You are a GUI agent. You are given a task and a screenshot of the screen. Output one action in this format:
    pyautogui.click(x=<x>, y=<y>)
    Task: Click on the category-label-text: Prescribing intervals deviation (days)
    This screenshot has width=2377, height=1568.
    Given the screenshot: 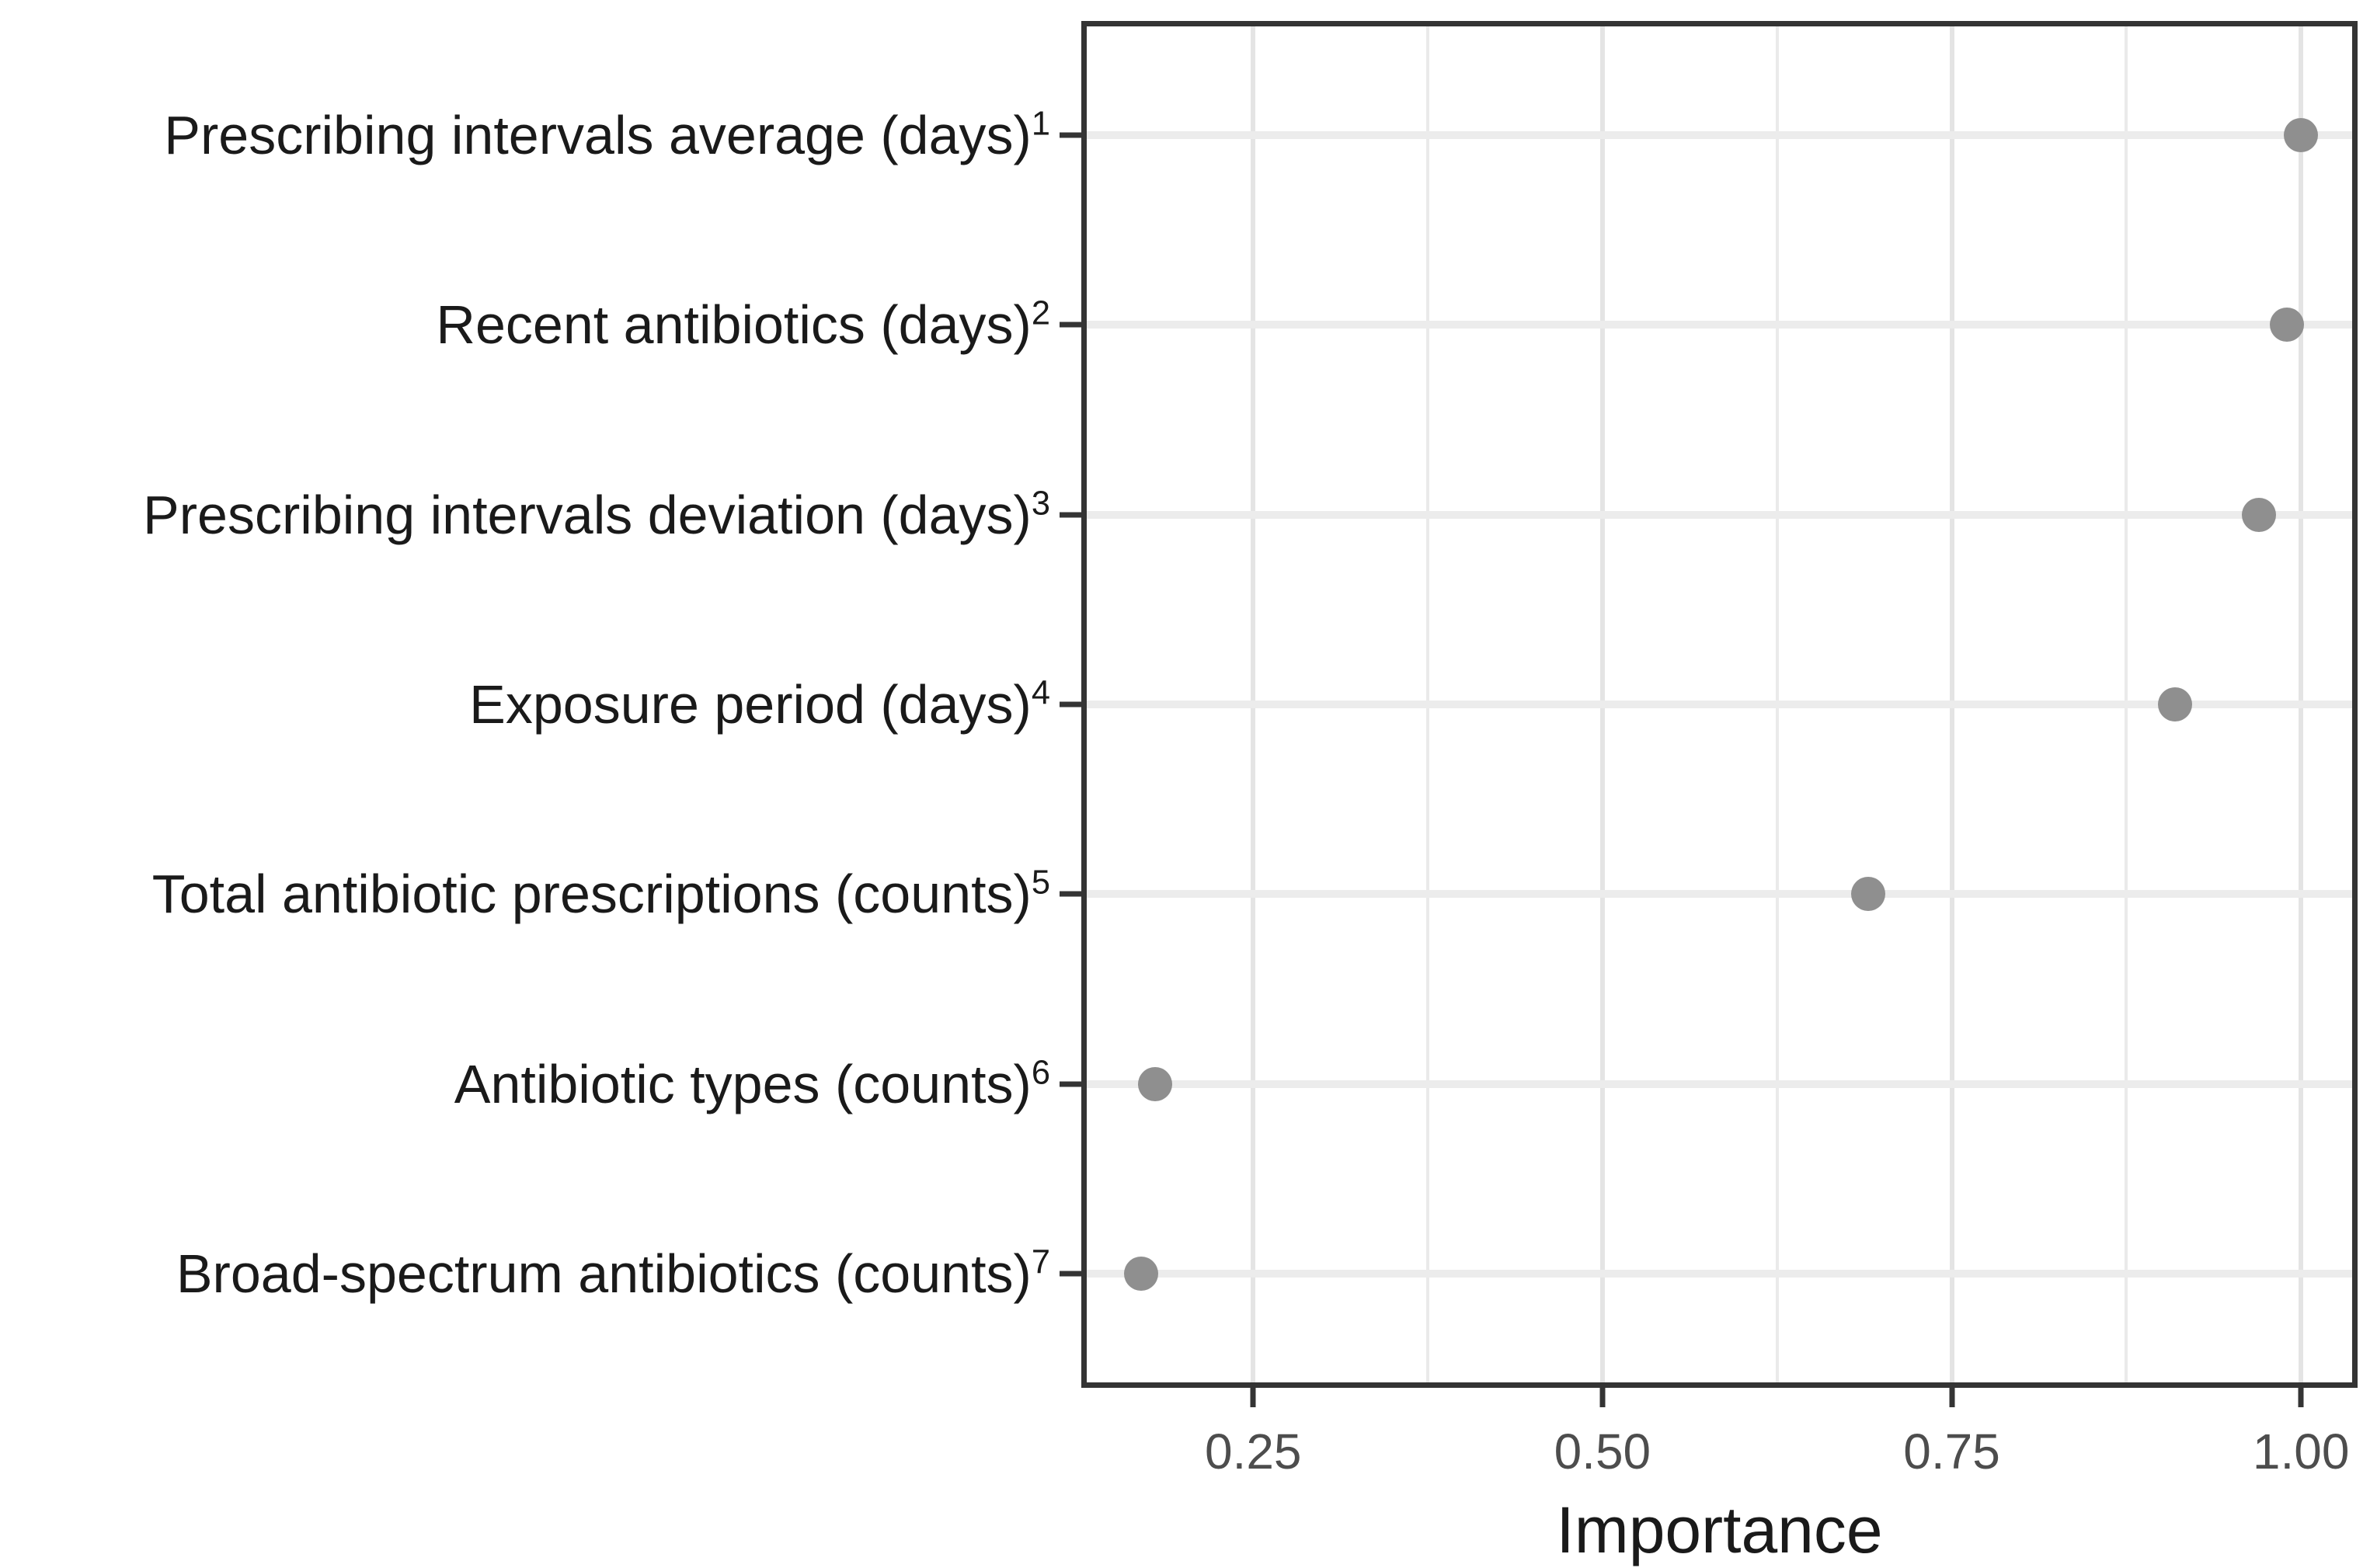 What is the action you would take?
    pyautogui.click(x=587, y=514)
    